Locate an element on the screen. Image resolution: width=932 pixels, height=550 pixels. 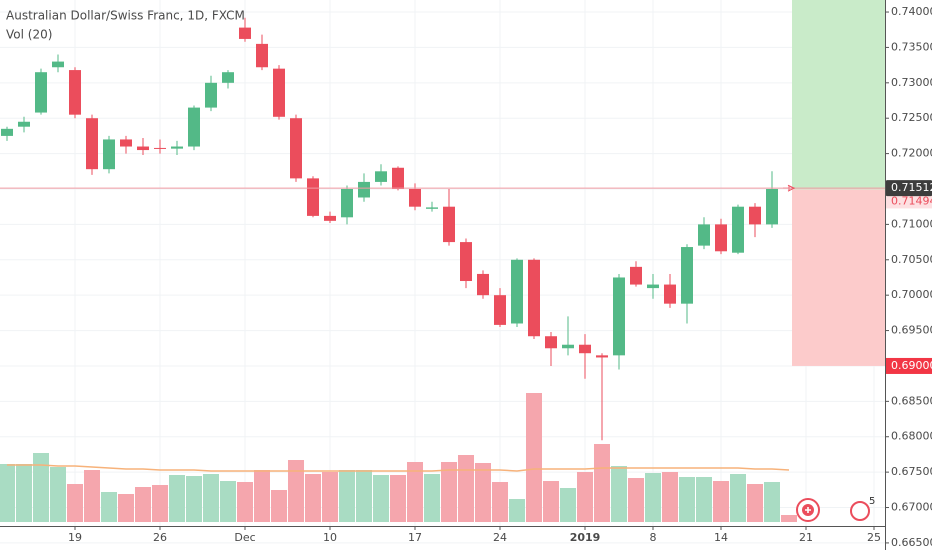
y-tick-label: 0.68500 is located at coordinates (911, 400).